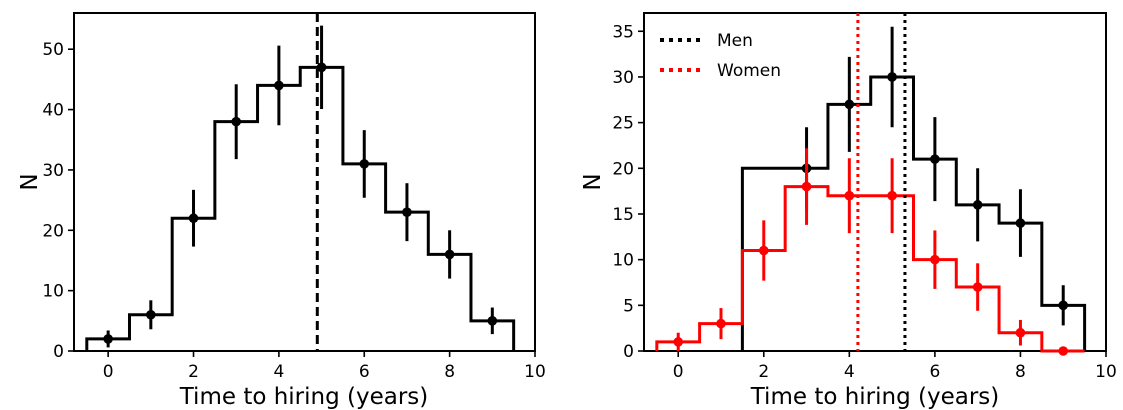 The width and height of the screenshot is (1123, 410). What do you see at coordinates (623, 124) in the screenshot?
I see `y-tick-label: 25` at bounding box center [623, 124].